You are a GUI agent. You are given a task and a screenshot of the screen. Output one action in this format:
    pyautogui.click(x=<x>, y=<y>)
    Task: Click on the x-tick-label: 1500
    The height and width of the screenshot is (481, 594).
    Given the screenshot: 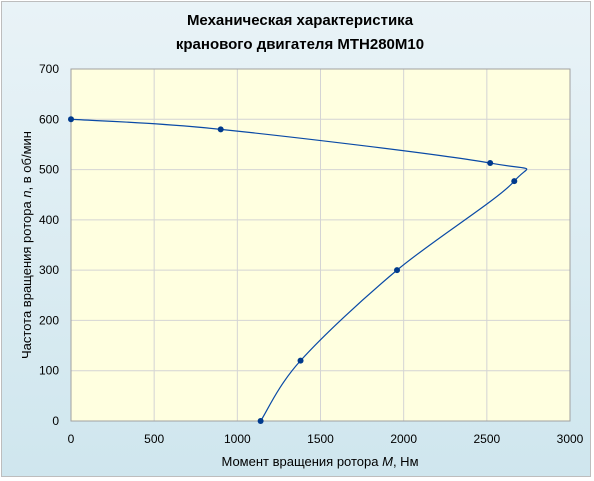 What is the action you would take?
    pyautogui.click(x=320, y=439)
    